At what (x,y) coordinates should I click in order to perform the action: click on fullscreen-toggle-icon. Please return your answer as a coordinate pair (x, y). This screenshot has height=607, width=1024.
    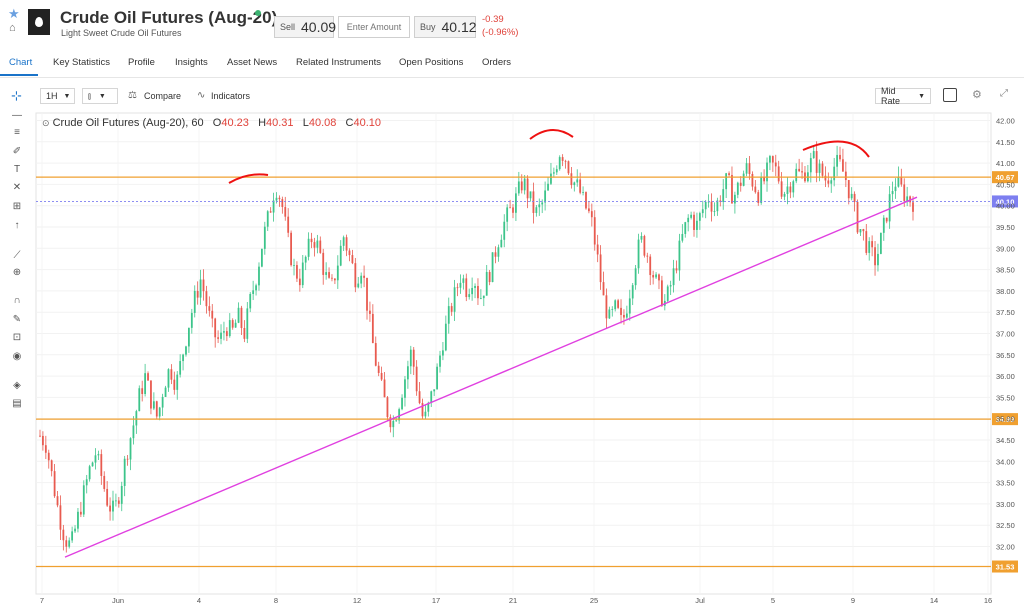
    Looking at the image, I should click on (950, 95).